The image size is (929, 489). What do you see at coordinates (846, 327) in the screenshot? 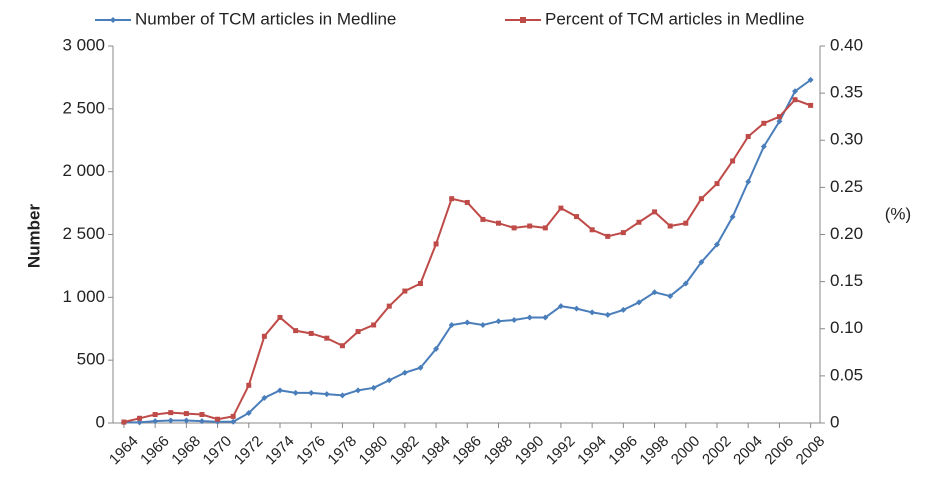
I see `y2-tick-label: 0.10` at bounding box center [846, 327].